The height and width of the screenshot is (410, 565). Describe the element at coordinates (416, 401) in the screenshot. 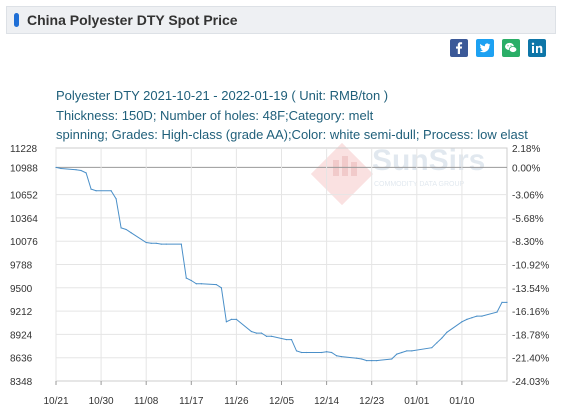

I see `x-tick-label: 01/01` at that location.